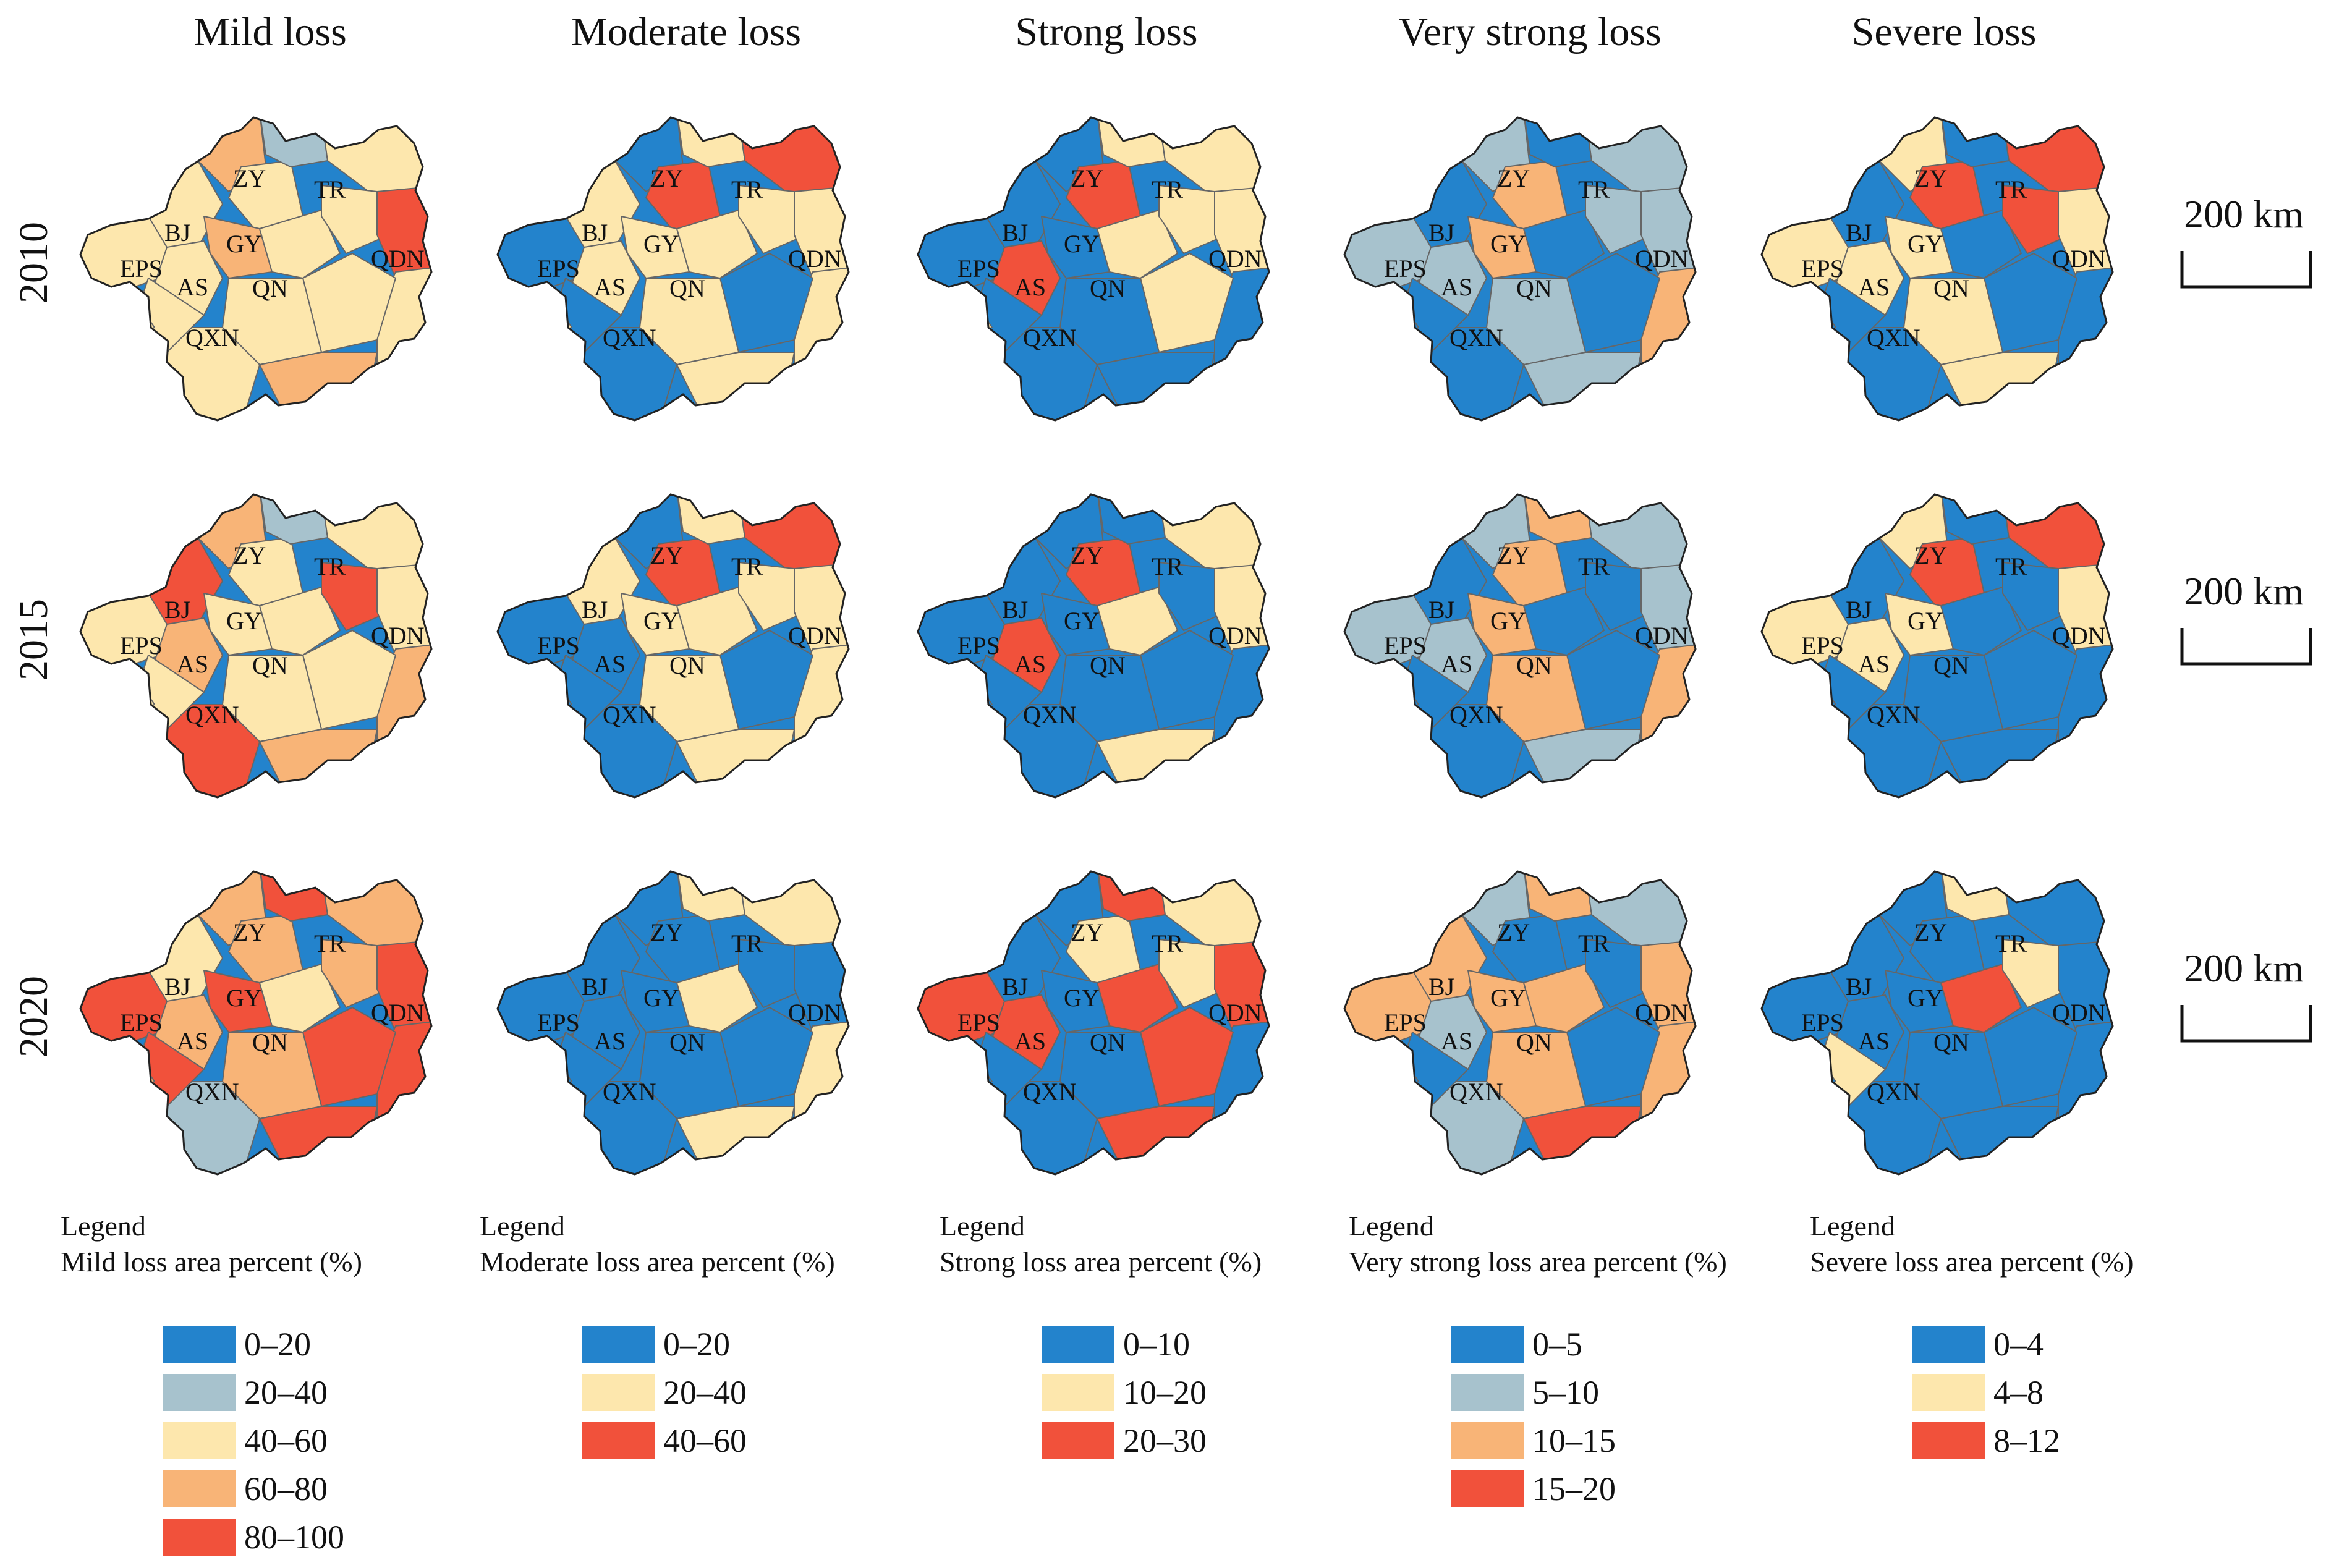 The width and height of the screenshot is (2347, 1568). What do you see at coordinates (696, 1344) in the screenshot?
I see `legend-item-label: 0–20` at bounding box center [696, 1344].